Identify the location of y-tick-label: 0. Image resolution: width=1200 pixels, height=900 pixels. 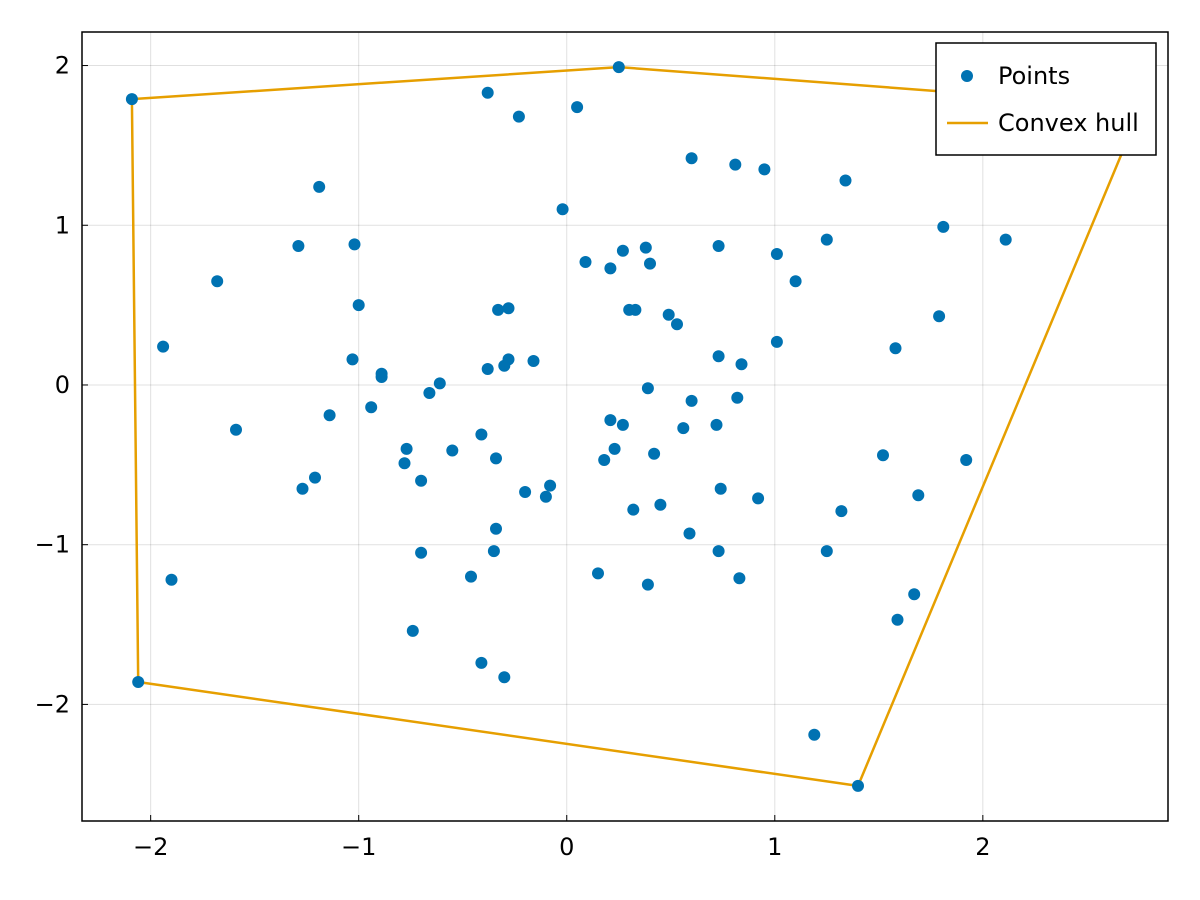
(62, 385).